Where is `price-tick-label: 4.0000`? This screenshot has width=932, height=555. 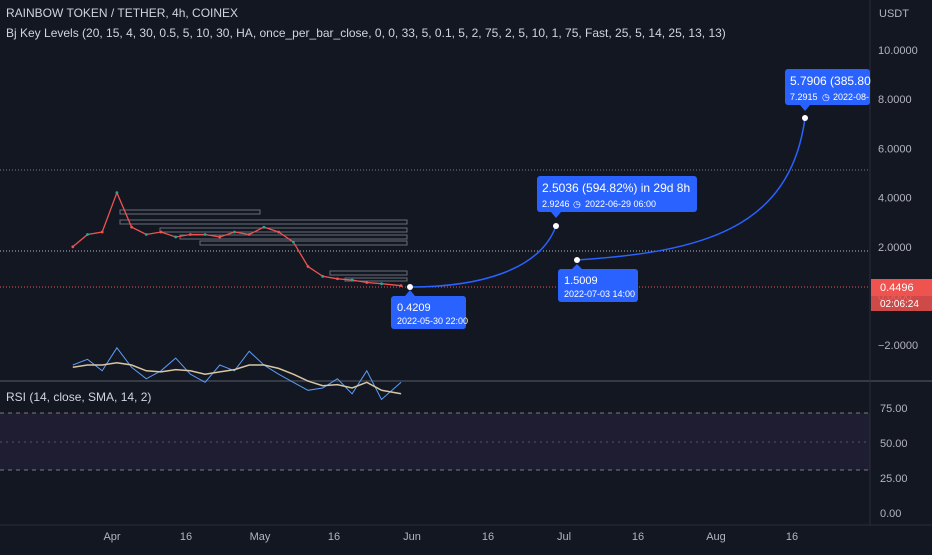 price-tick-label: 4.0000 is located at coordinates (895, 199).